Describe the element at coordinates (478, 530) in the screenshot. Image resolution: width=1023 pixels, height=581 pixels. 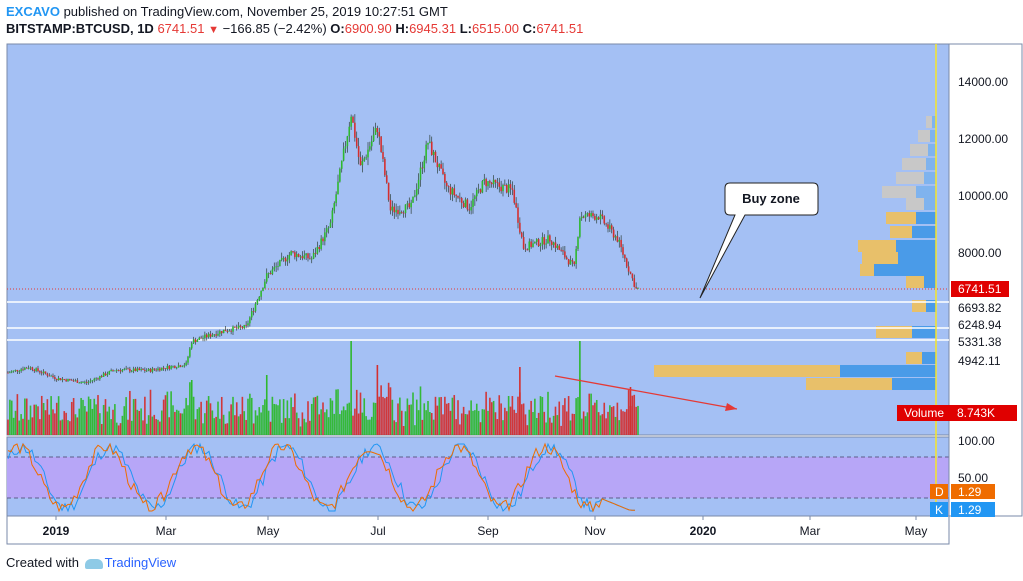
I see `time-scale` at that location.